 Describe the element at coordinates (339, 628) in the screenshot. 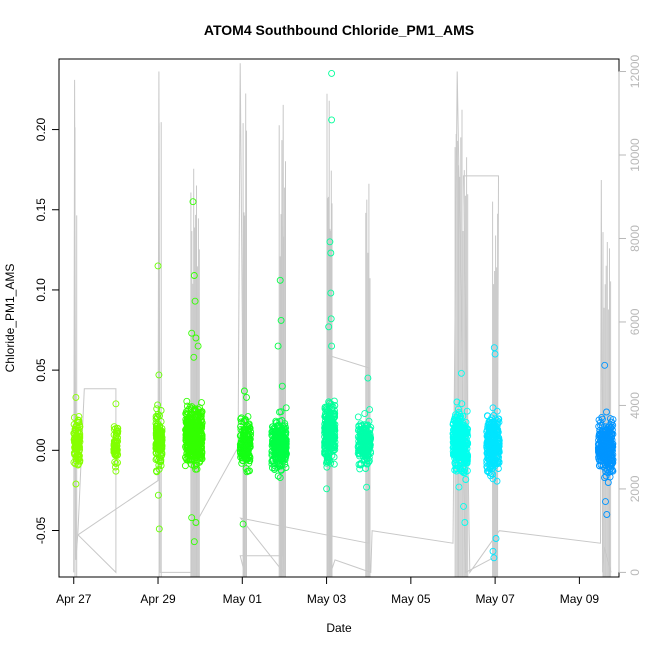

I see `x-axis-label: Date` at that location.